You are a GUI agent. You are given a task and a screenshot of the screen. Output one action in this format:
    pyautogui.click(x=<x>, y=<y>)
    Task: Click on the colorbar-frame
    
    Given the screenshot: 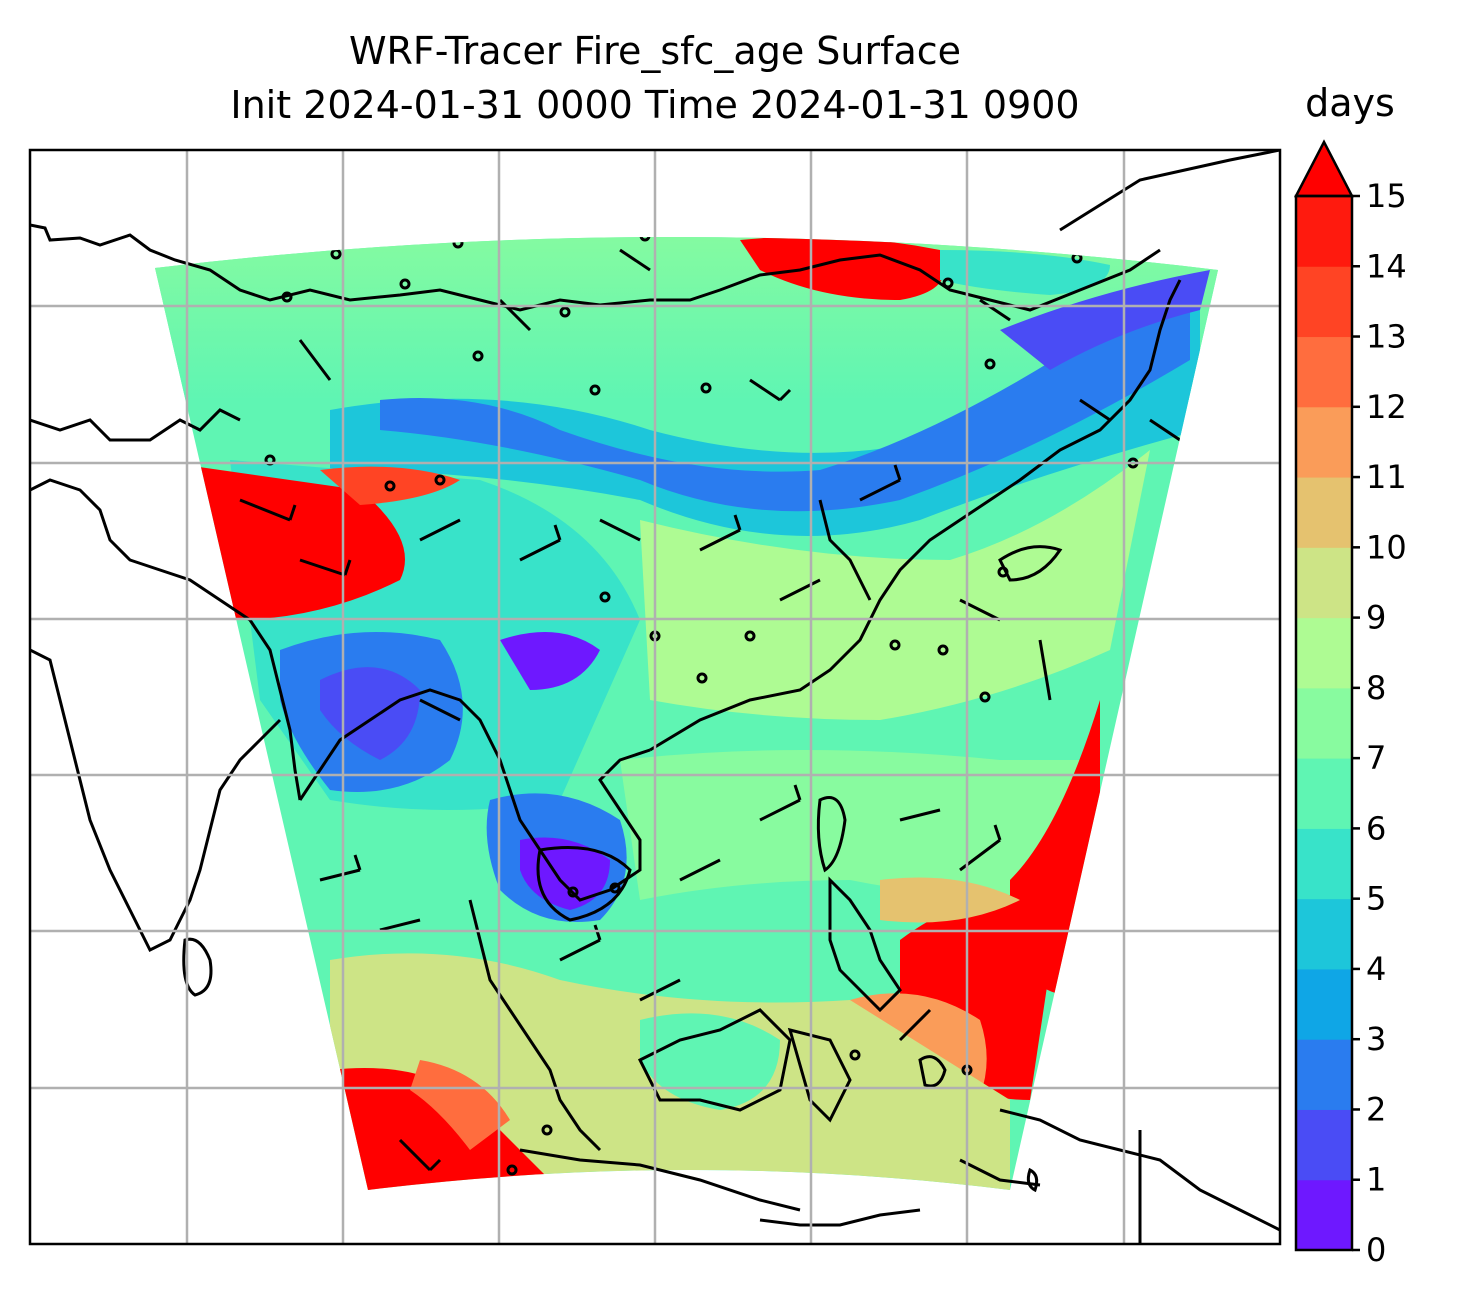 What is the action you would take?
    pyautogui.click(x=1324, y=723)
    